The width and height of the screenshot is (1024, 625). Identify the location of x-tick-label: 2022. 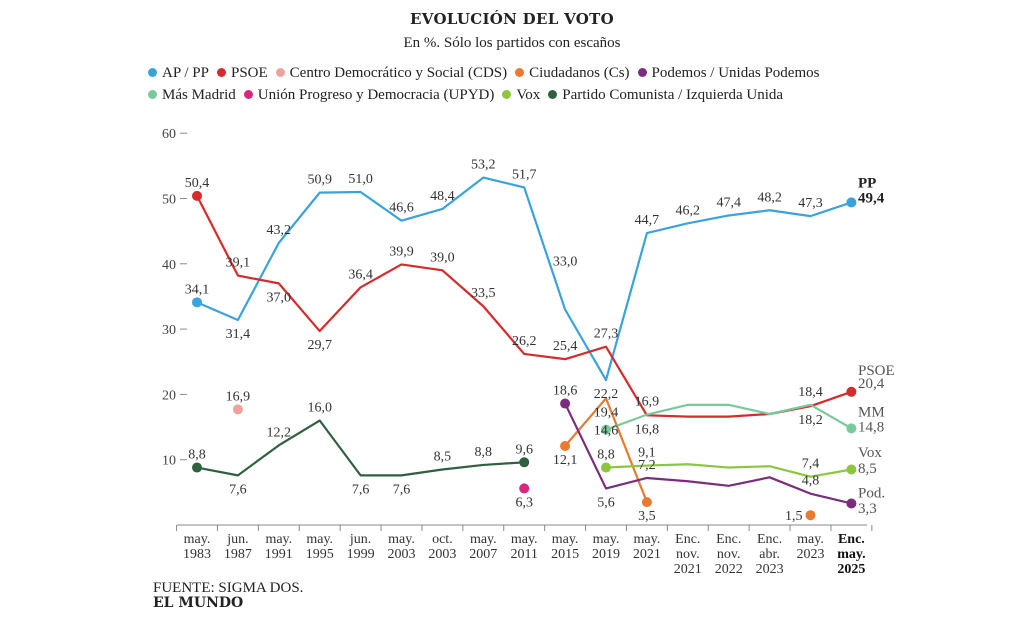
(729, 569).